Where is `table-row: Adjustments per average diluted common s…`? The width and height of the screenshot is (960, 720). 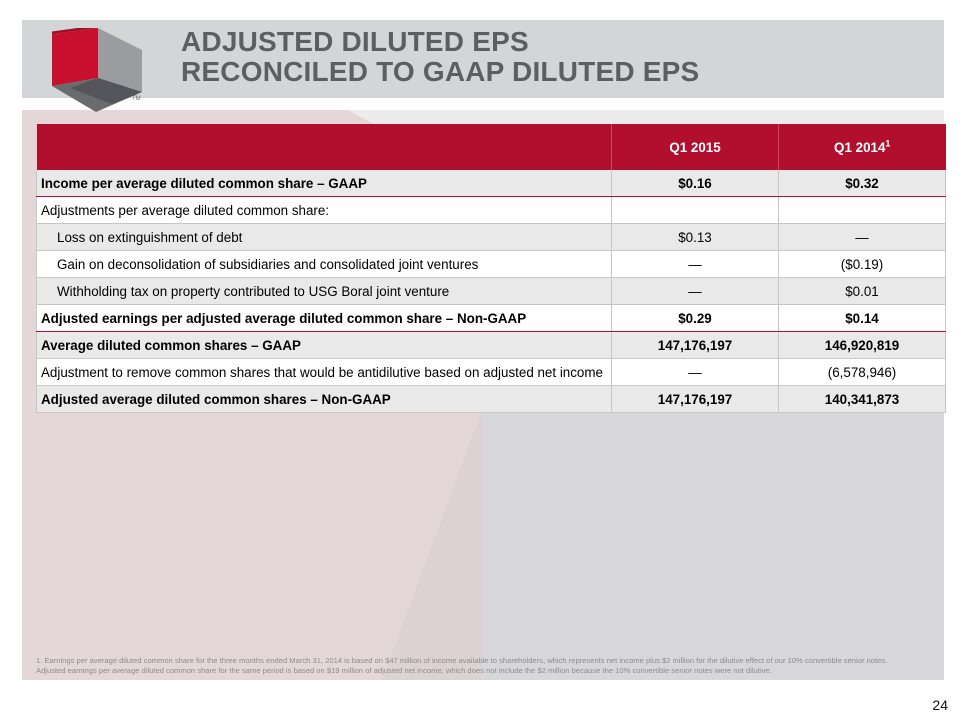
table-row: Adjustments per average diluted common s… is located at coordinates (491, 210).